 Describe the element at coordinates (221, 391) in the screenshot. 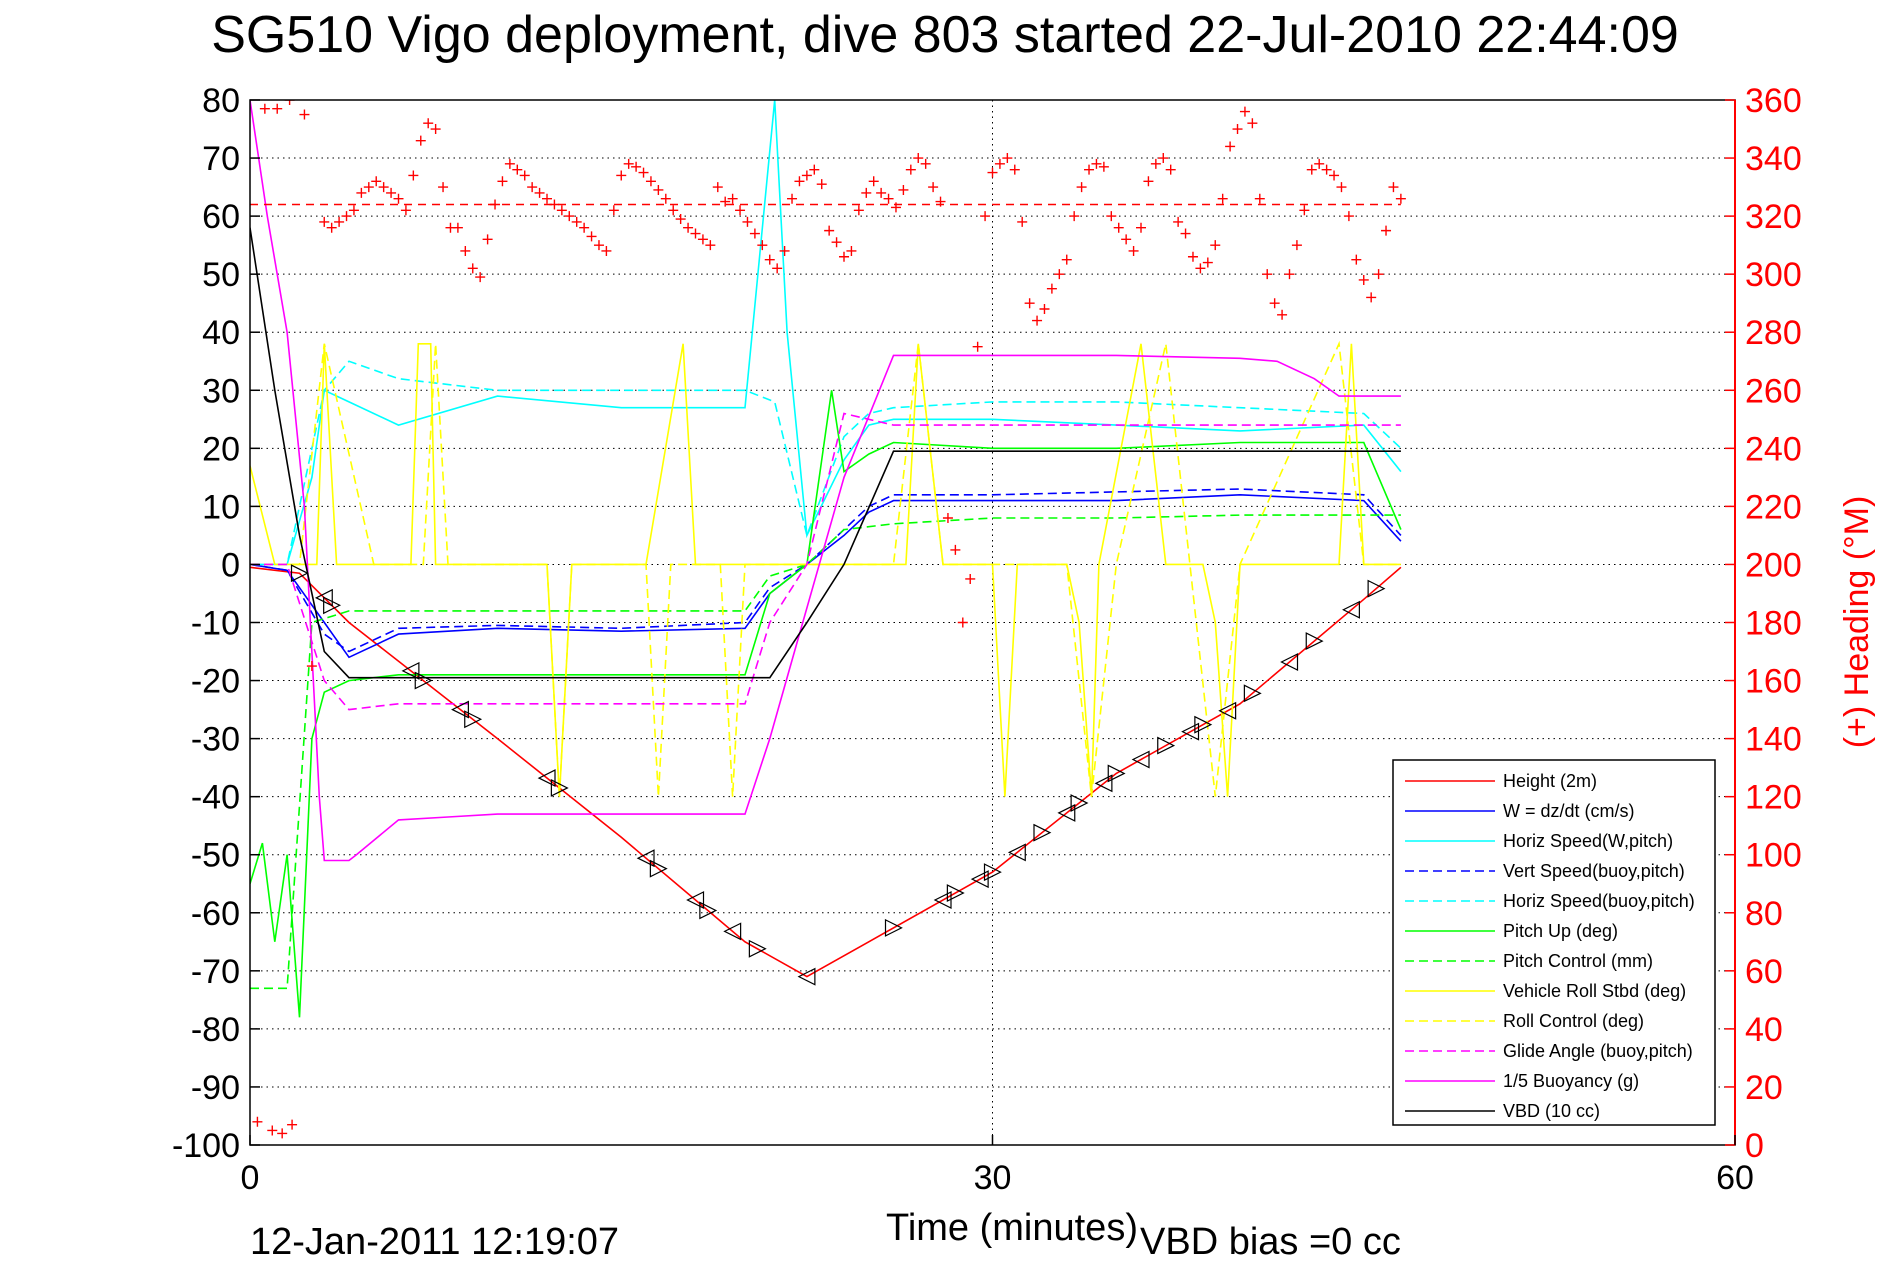

I see `left-tick-label: 30` at that location.